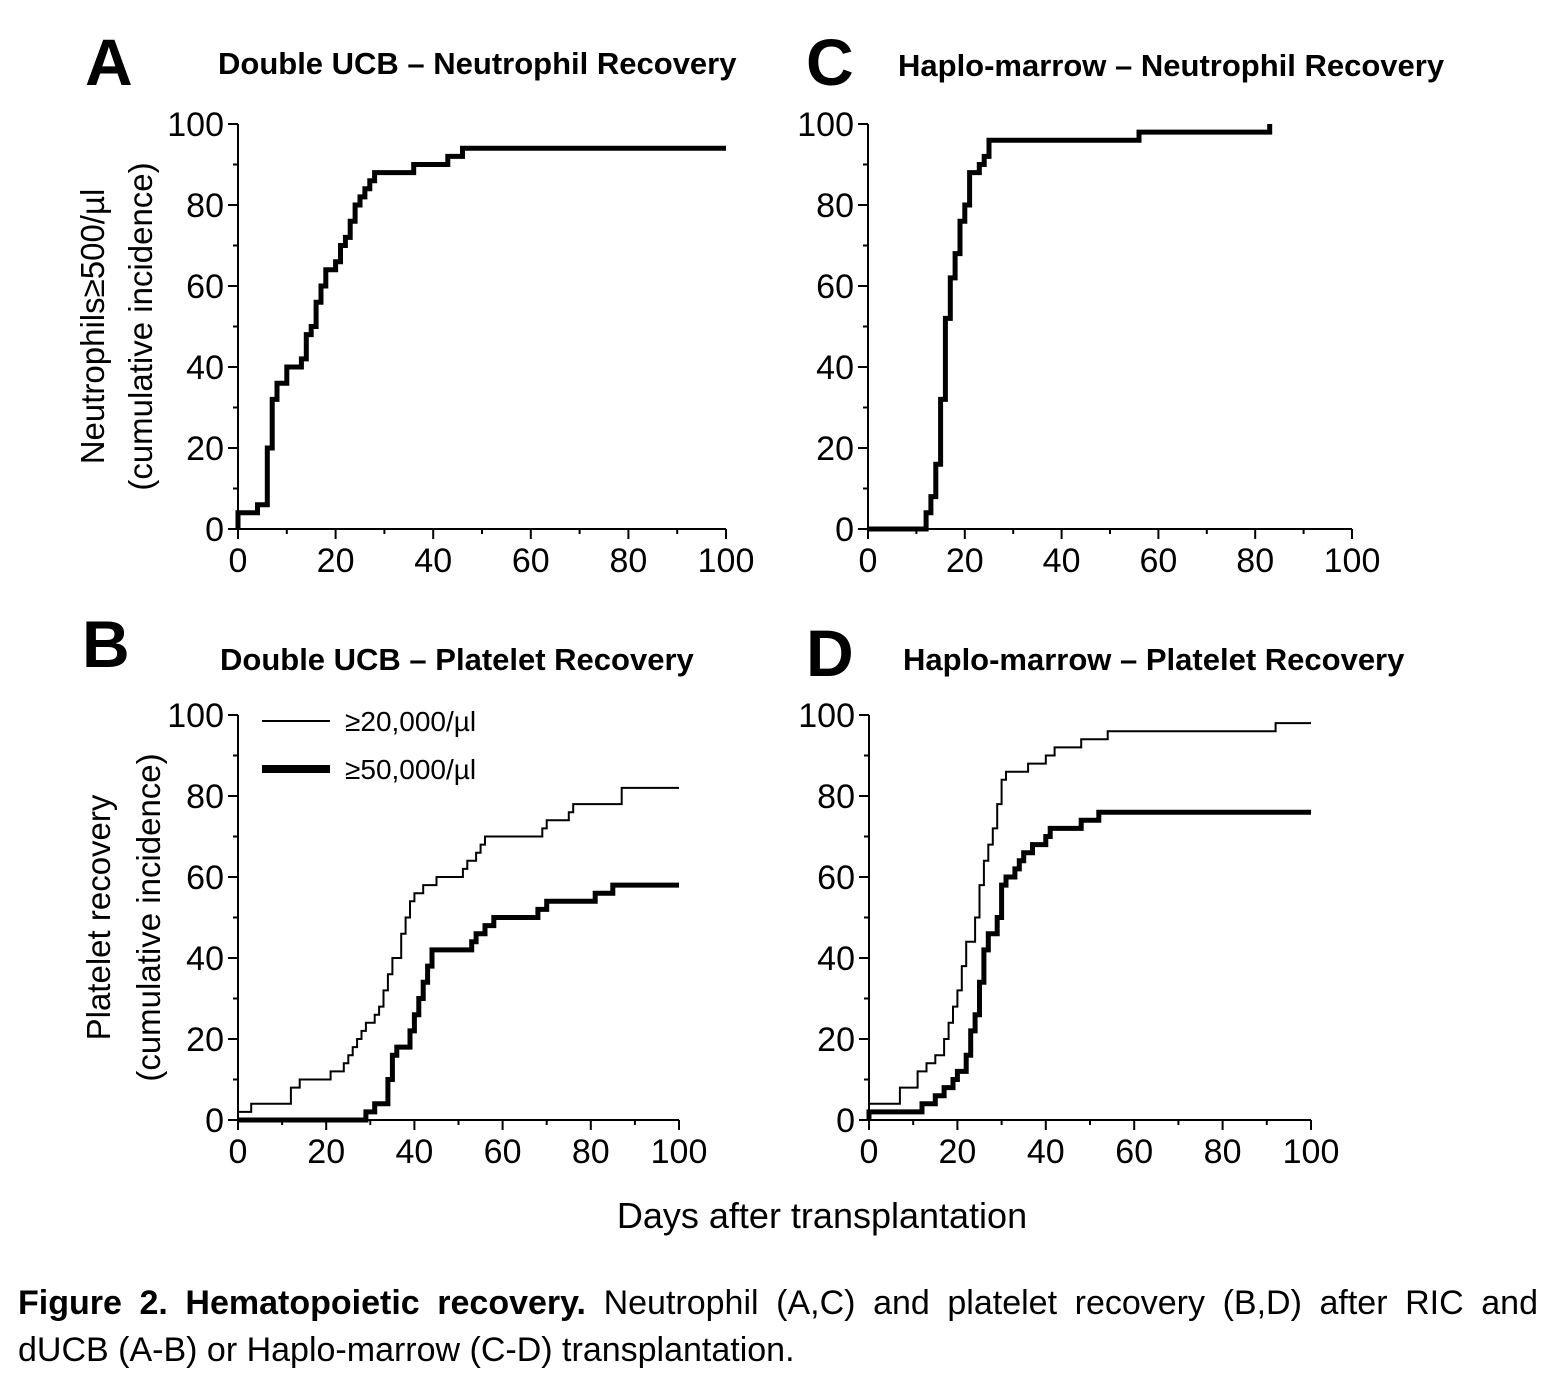 The width and height of the screenshot is (1554, 1398). I want to click on caption-bold: Figure 2. Hematopoietic recovery., so click(302, 1303).